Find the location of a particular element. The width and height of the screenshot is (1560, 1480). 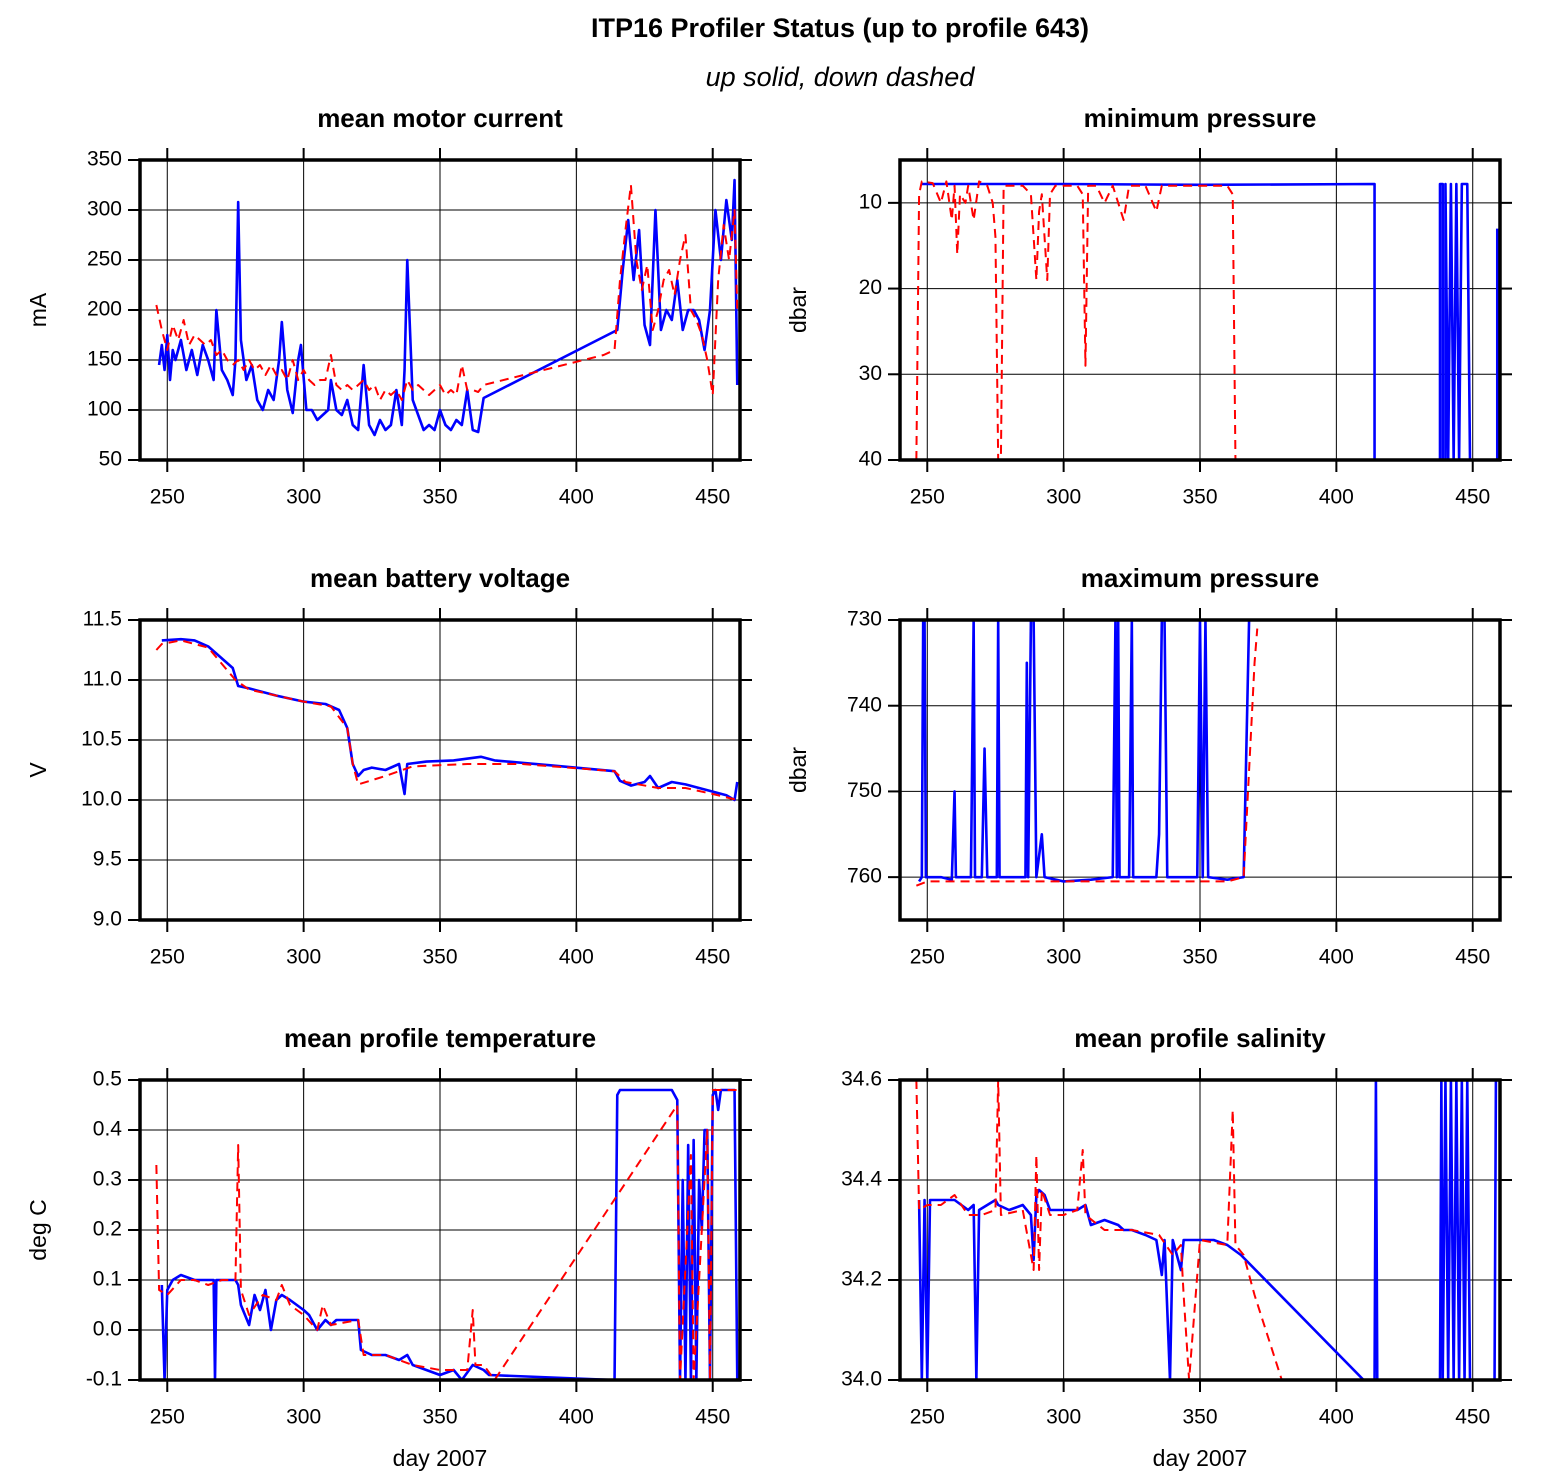

page-subtitle: up solid, down dashed is located at coordinates (841, 77).